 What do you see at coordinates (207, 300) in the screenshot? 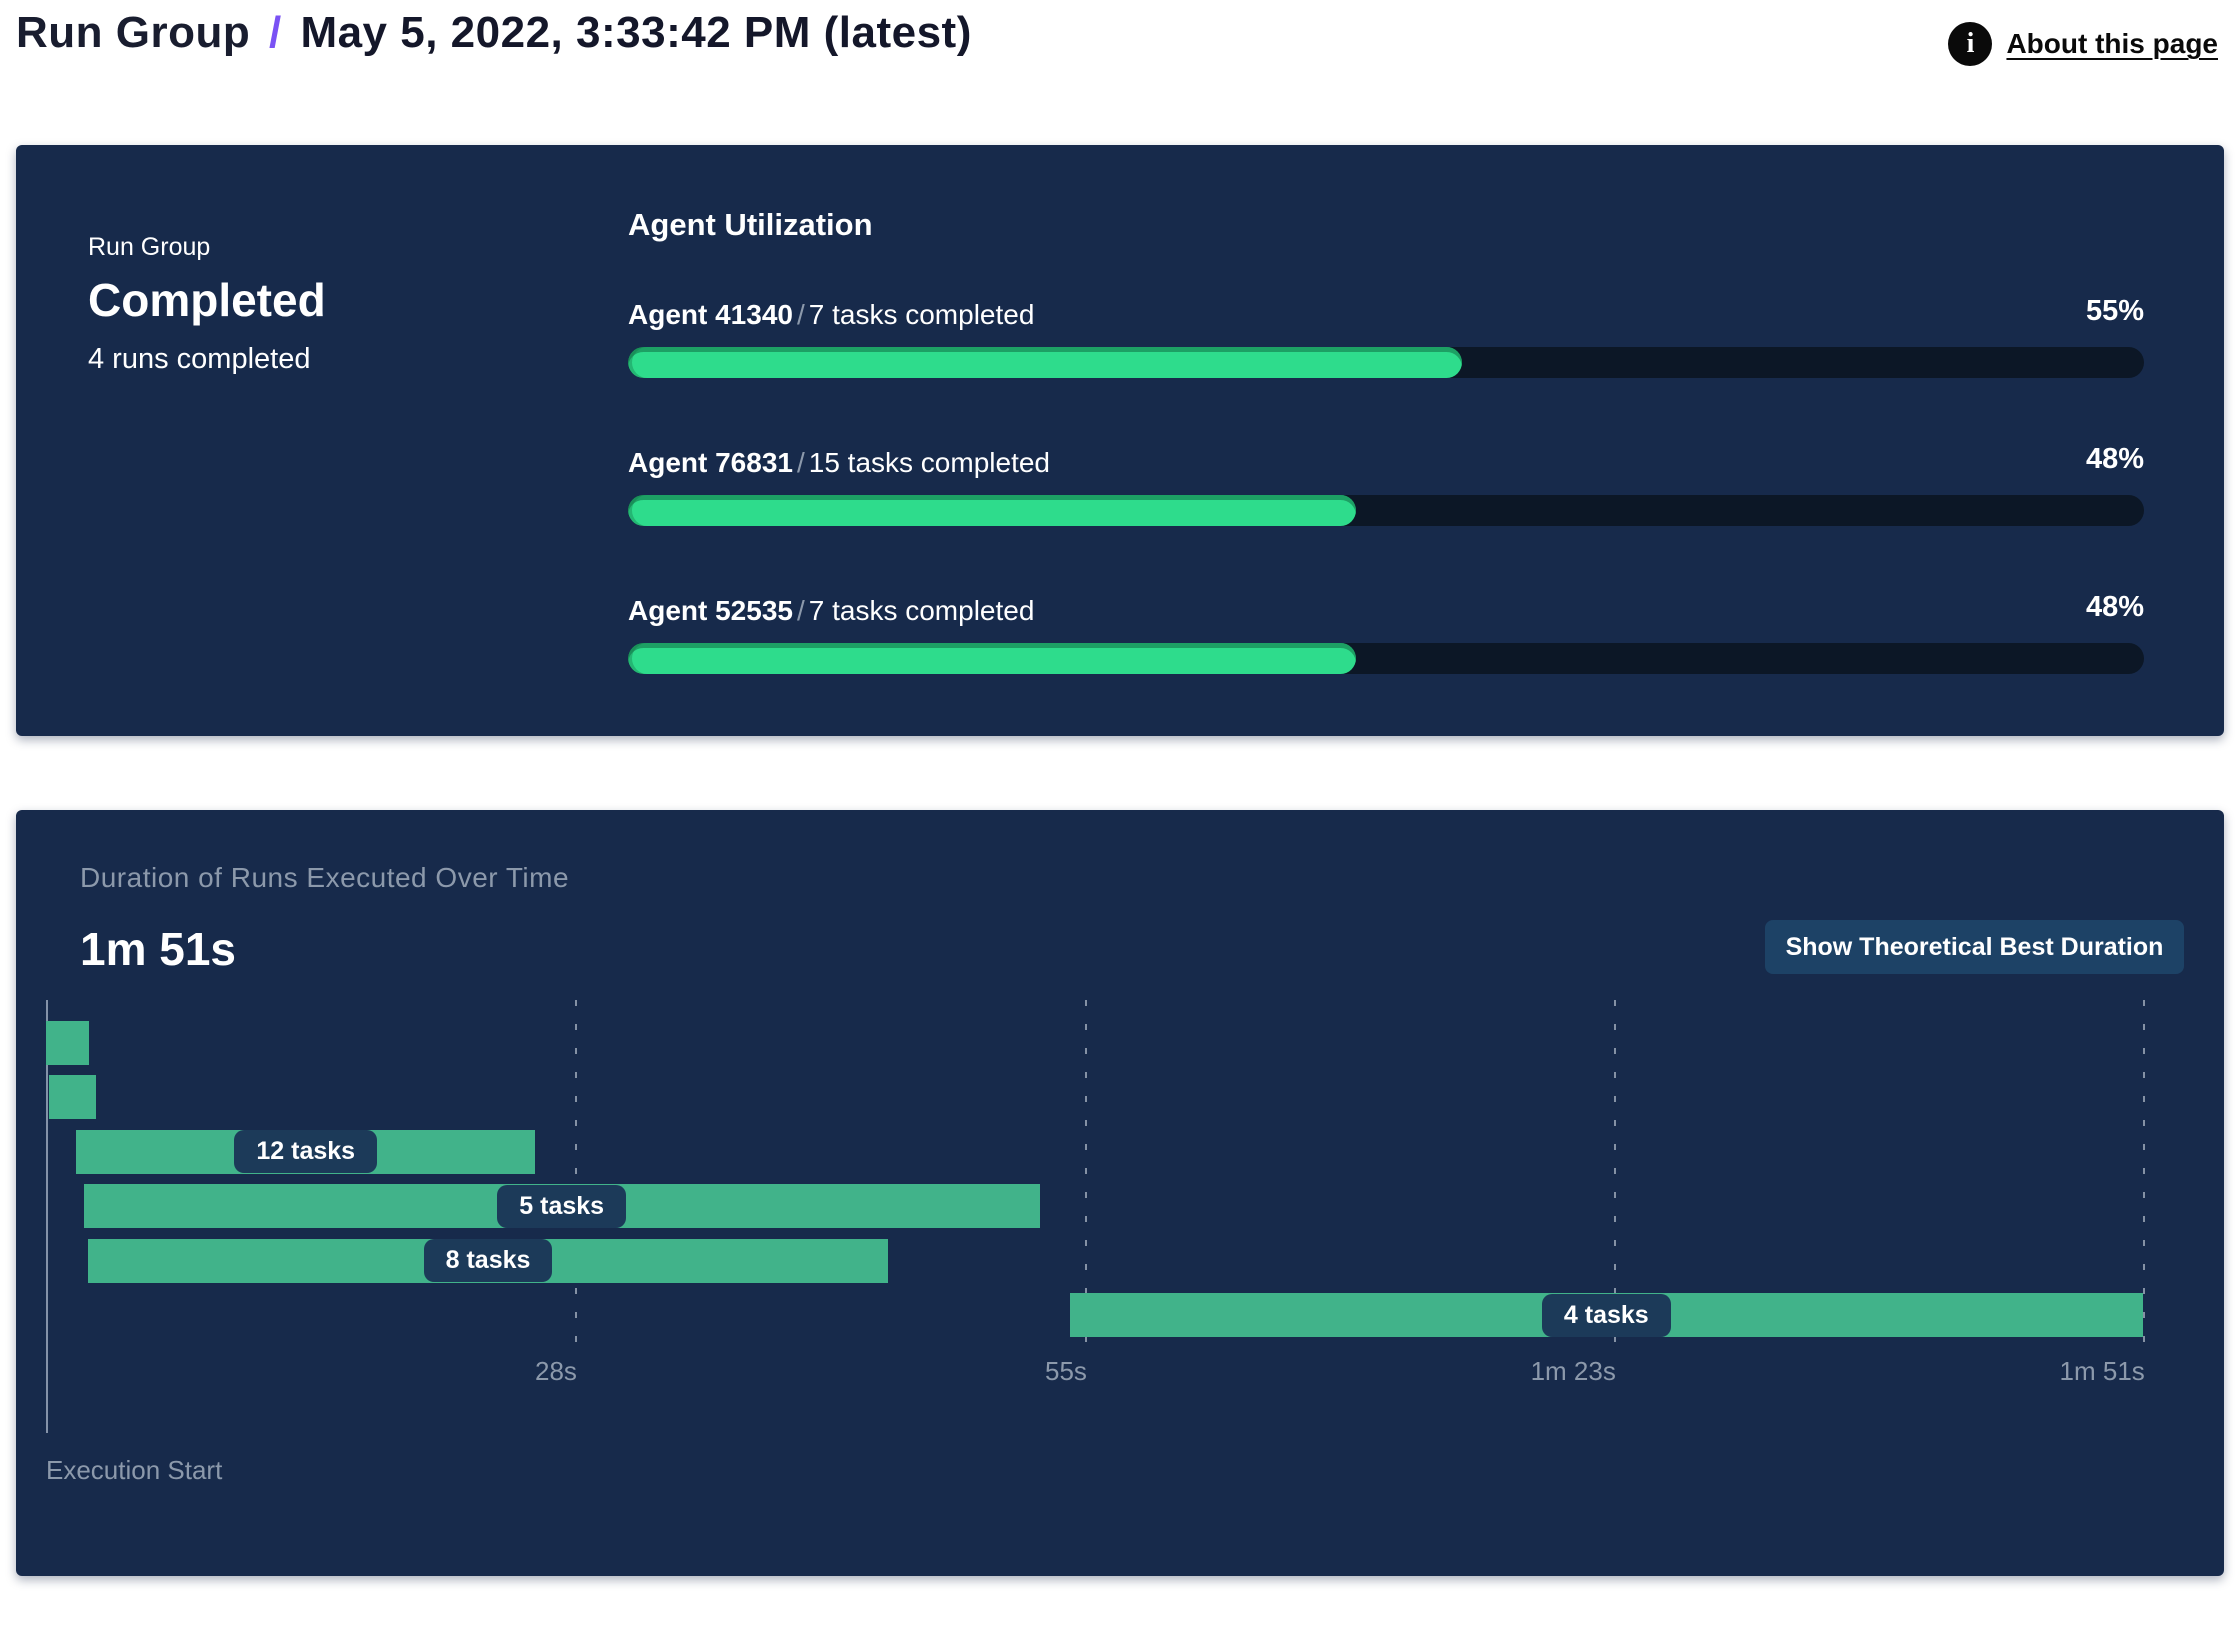
I see `run-group-status: Completed` at bounding box center [207, 300].